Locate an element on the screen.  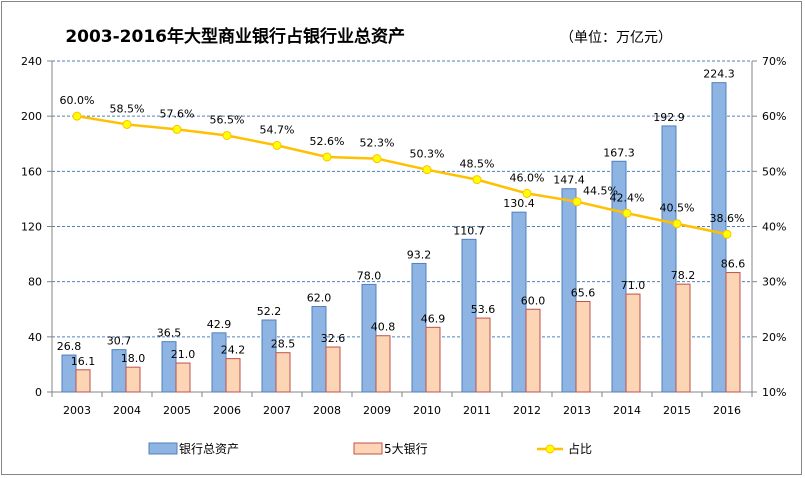
data-label: 21.0 is located at coordinates (183, 354).